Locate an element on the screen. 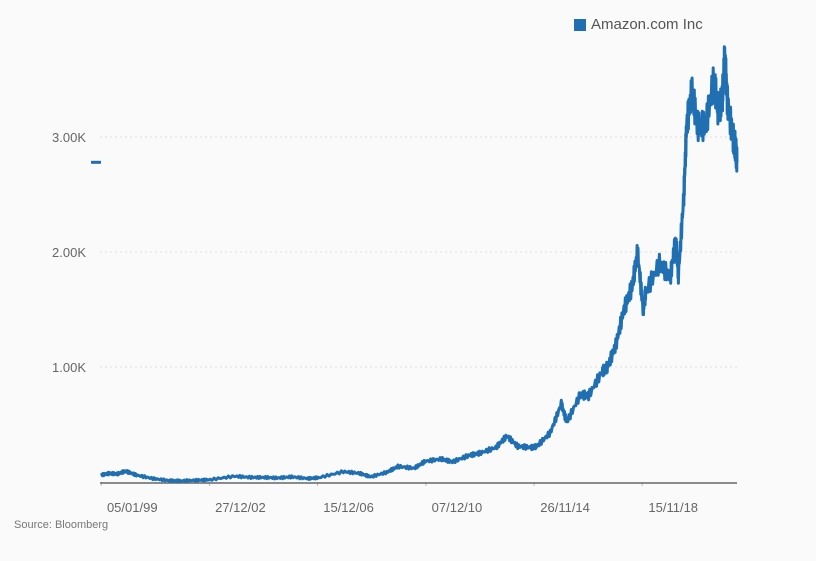 The image size is (816, 561). legend-label: Amazon.com Inc is located at coordinates (647, 24).